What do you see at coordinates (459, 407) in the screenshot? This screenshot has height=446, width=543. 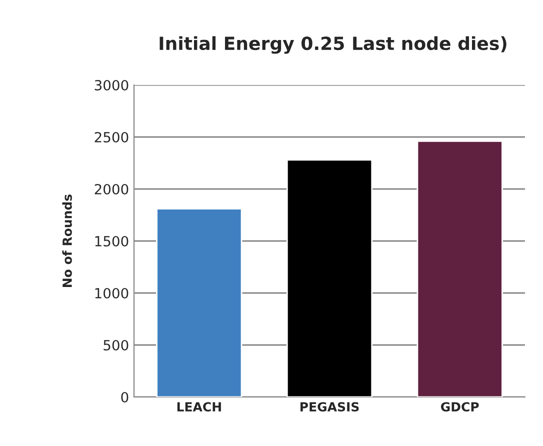 I see `x-tick-label: GDCP` at bounding box center [459, 407].